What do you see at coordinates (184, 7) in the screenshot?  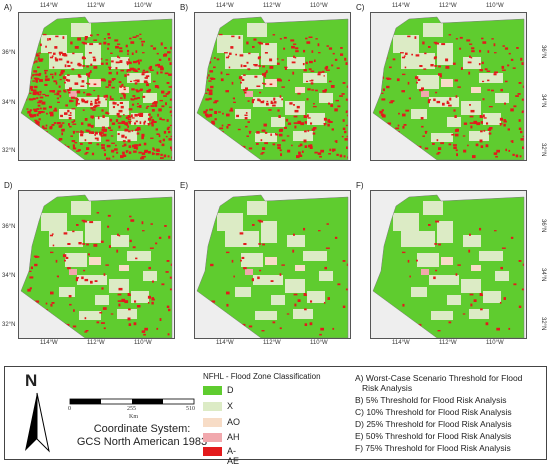 I see `panel-letter: B)` at bounding box center [184, 7].